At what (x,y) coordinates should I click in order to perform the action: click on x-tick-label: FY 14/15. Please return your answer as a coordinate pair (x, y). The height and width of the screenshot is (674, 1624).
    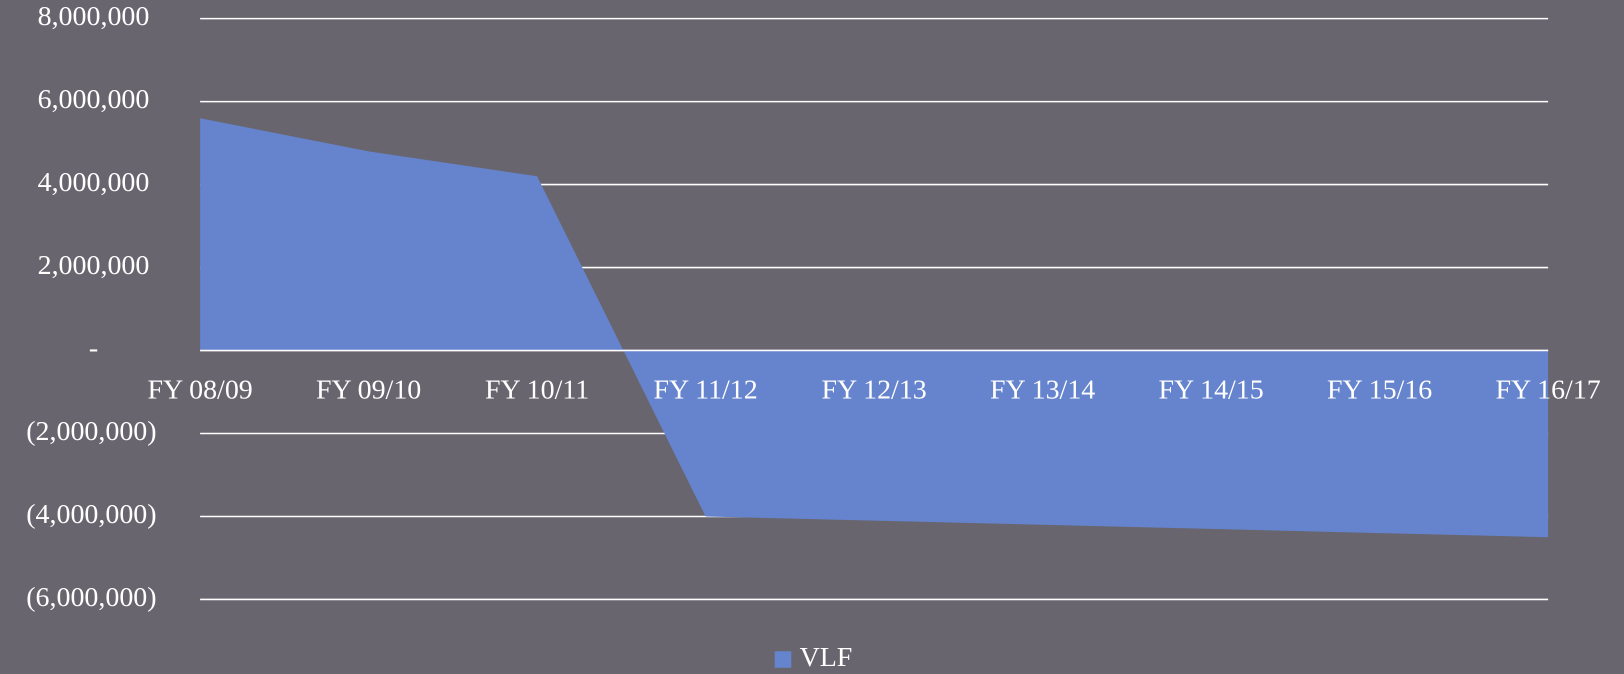
    Looking at the image, I should click on (1210, 389).